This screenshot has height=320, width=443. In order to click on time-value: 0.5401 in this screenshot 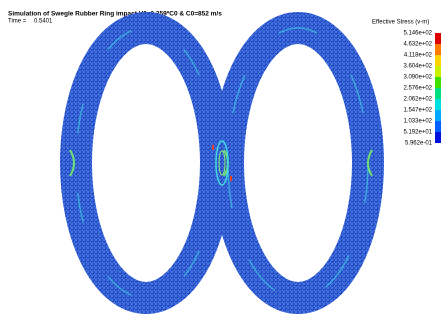, I will do `click(43, 22)`.